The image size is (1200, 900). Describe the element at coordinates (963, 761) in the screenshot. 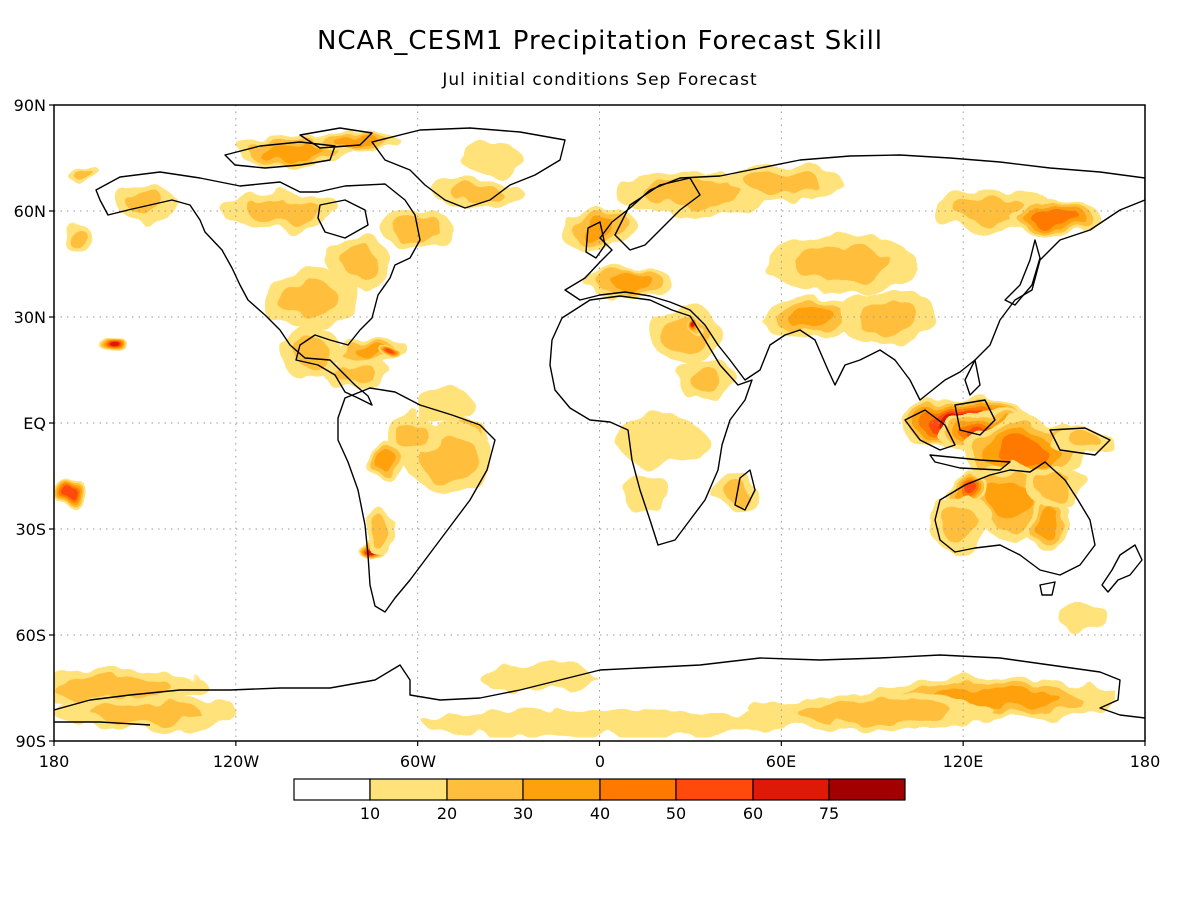

I see `lon-label: 120E` at that location.